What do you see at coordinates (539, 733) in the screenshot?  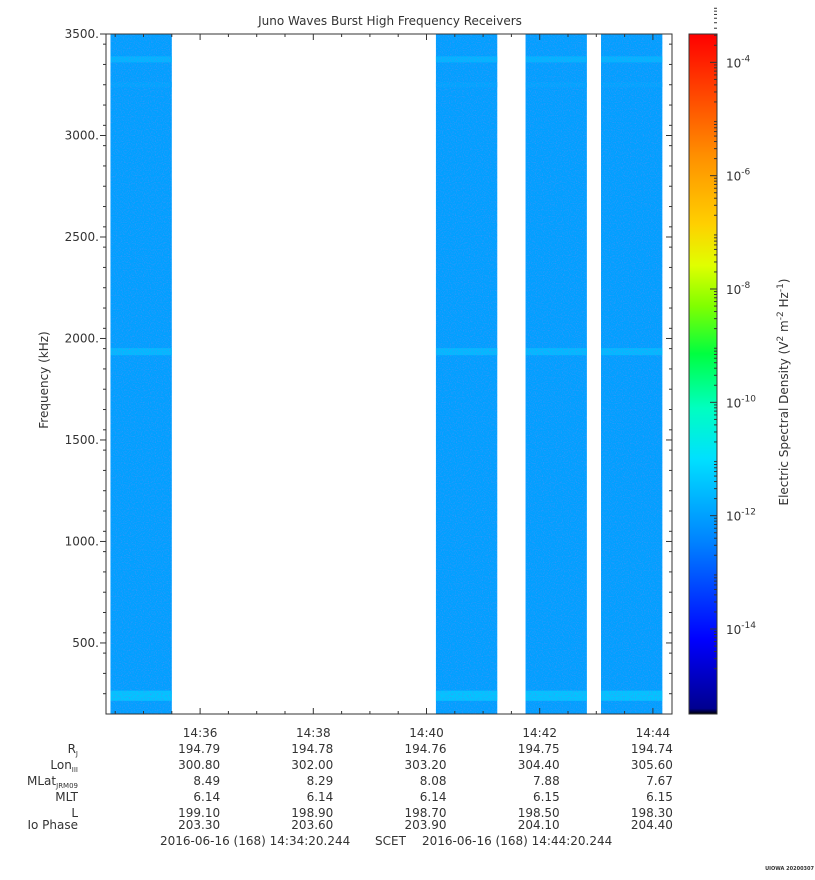 I see `x-tick-label: 14:42` at bounding box center [539, 733].